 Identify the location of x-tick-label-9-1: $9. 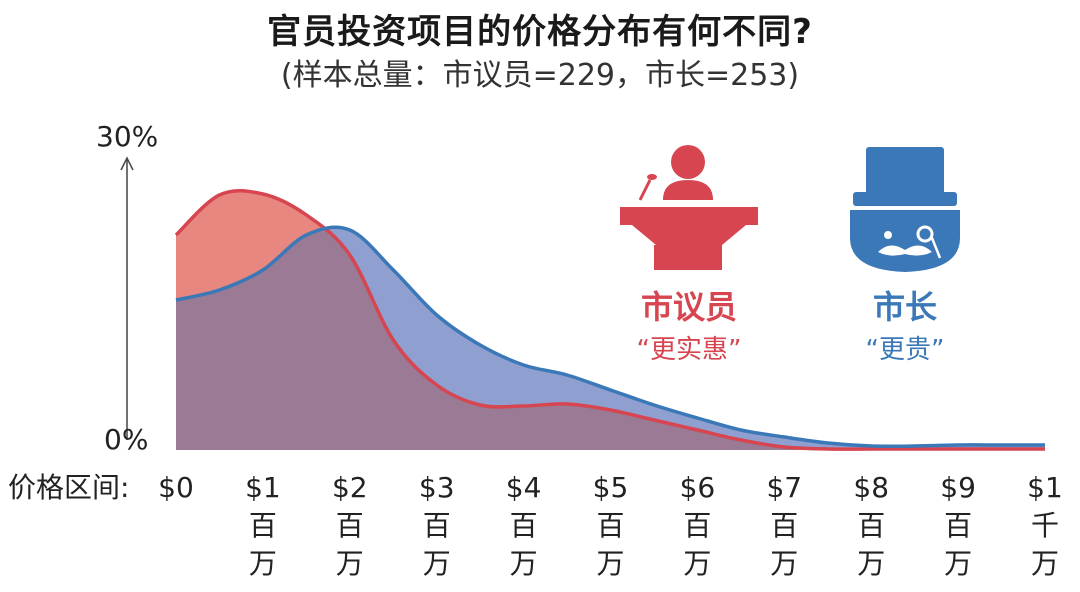
(958, 487).